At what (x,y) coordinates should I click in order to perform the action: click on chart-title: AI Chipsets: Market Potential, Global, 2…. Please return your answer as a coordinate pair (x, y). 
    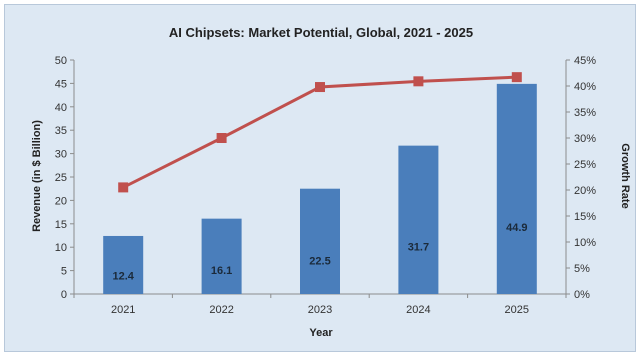
    Looking at the image, I should click on (321, 32).